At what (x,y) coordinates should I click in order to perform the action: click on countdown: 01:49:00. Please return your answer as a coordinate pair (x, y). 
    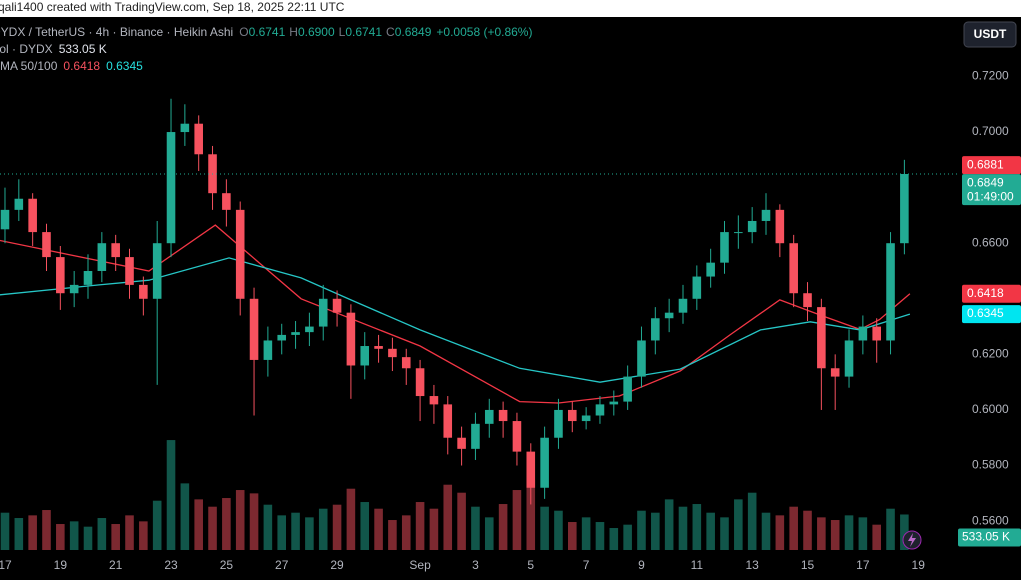
    Looking at the image, I should click on (990, 196).